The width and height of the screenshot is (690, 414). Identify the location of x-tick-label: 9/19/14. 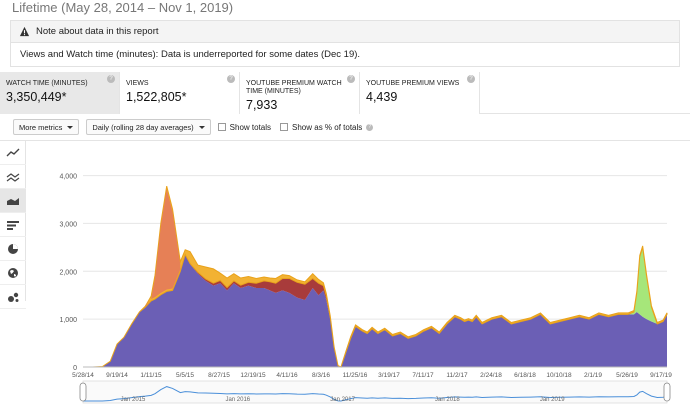
(117, 375).